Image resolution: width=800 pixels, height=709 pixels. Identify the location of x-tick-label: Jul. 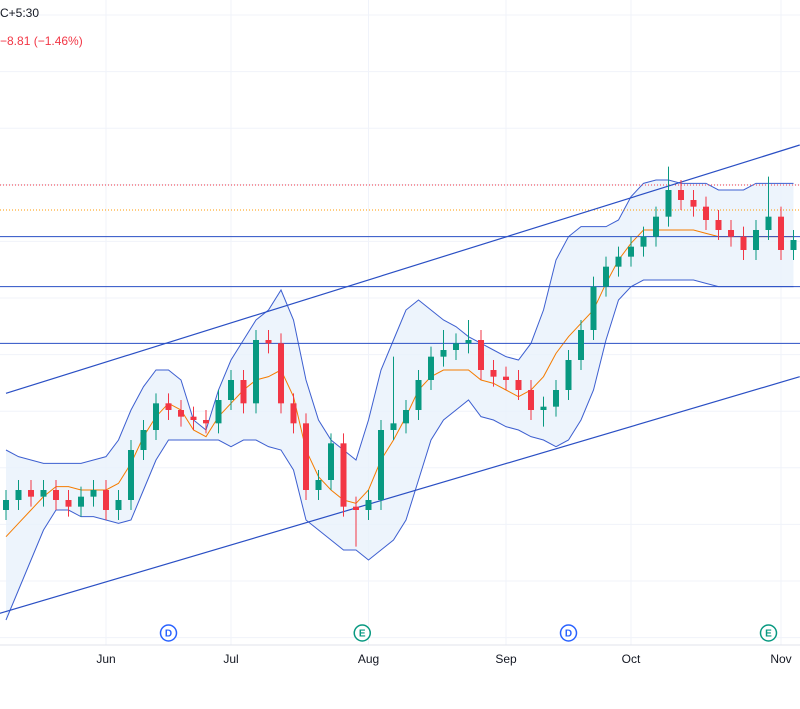
(230, 659).